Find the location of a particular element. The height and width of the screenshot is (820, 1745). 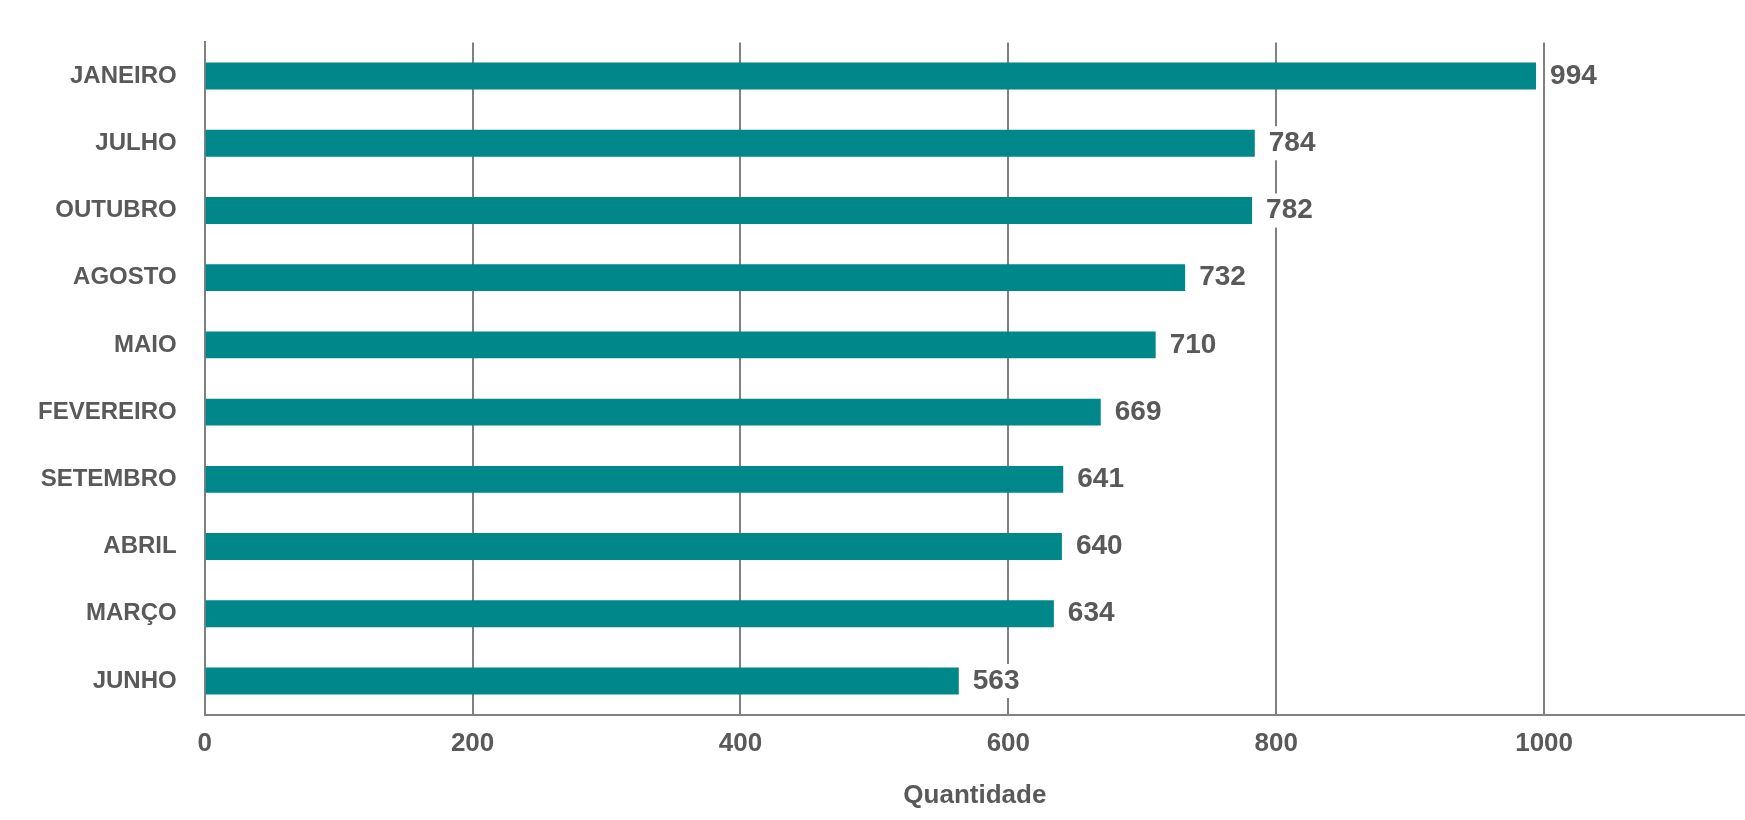

data-label: 732 is located at coordinates (1222, 276).